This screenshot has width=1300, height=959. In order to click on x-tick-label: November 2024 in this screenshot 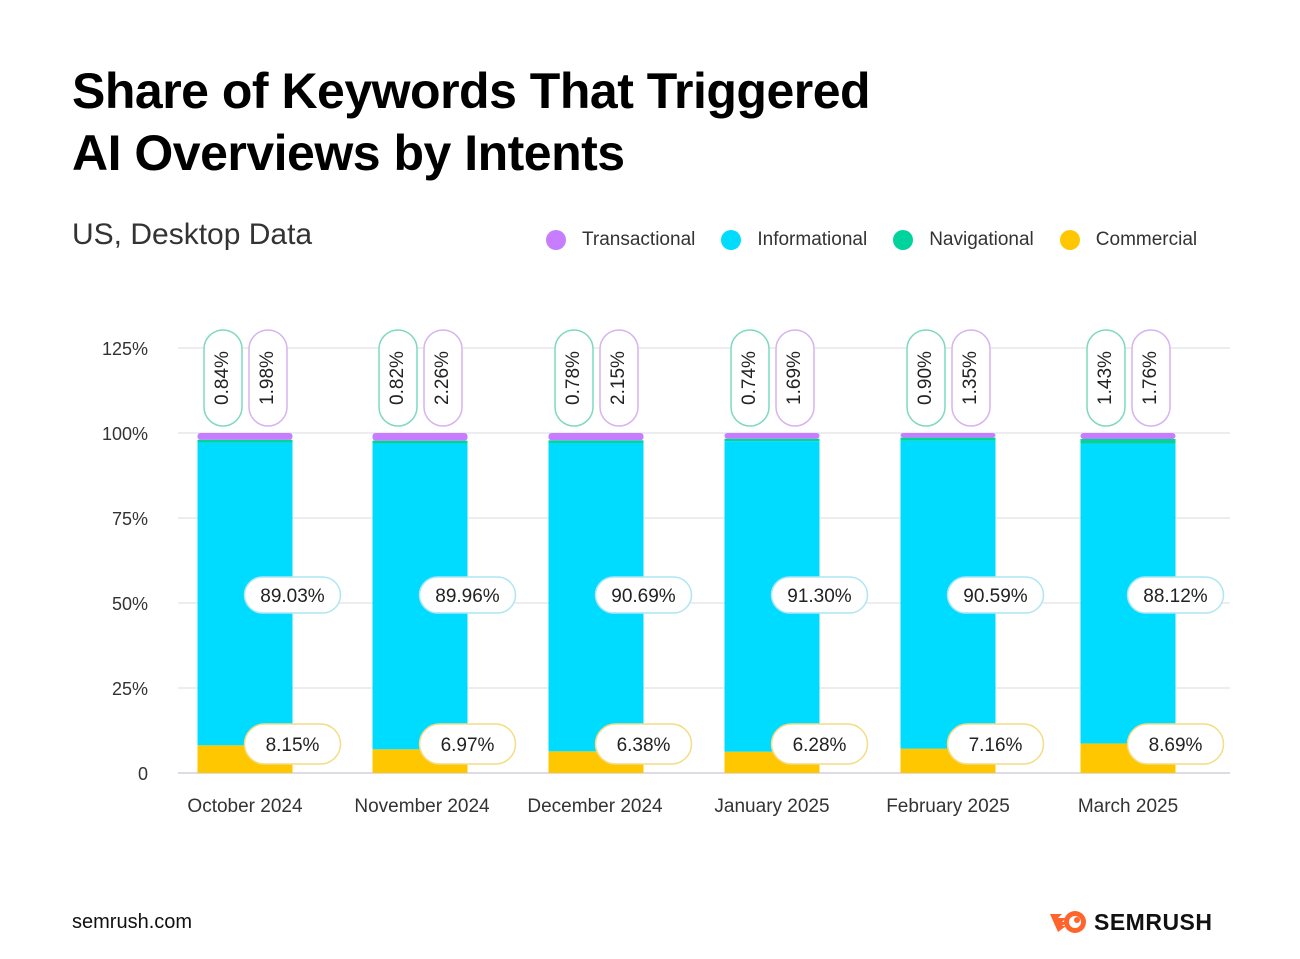, I will do `click(422, 806)`.